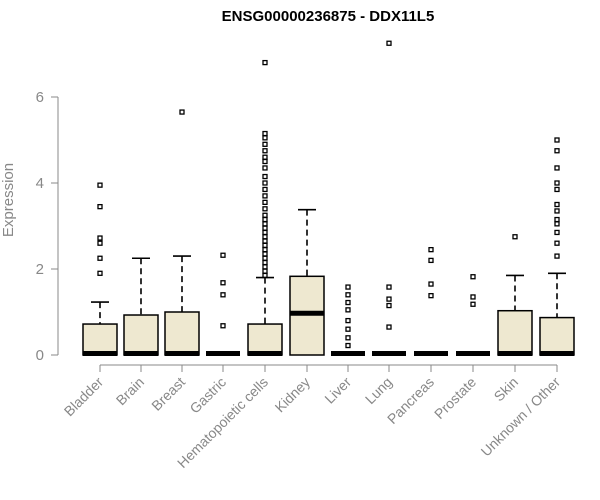 The image size is (600, 500). I want to click on y-tick-label: 4, so click(40, 183).